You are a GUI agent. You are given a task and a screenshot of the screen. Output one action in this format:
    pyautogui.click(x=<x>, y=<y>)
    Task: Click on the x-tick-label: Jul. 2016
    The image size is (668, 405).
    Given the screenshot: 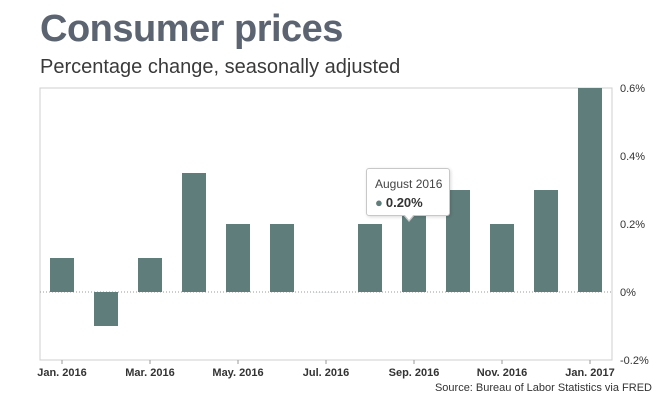 What is the action you would take?
    pyautogui.click(x=326, y=373)
    